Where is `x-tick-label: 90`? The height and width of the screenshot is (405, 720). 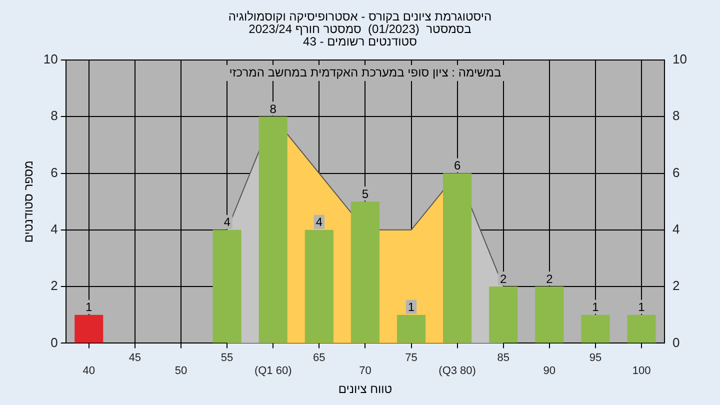 x-tick-label: 90 is located at coordinates (549, 371).